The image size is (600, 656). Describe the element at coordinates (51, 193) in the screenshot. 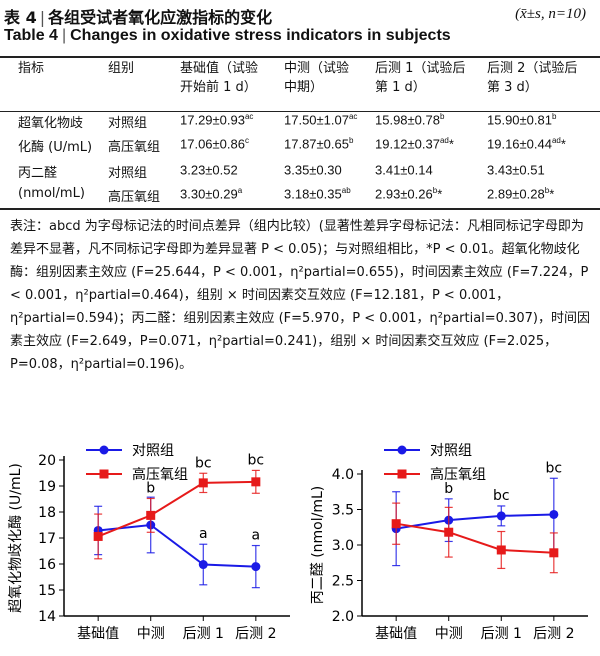

I see `indicator-cell: (nmol/mL)` at that location.